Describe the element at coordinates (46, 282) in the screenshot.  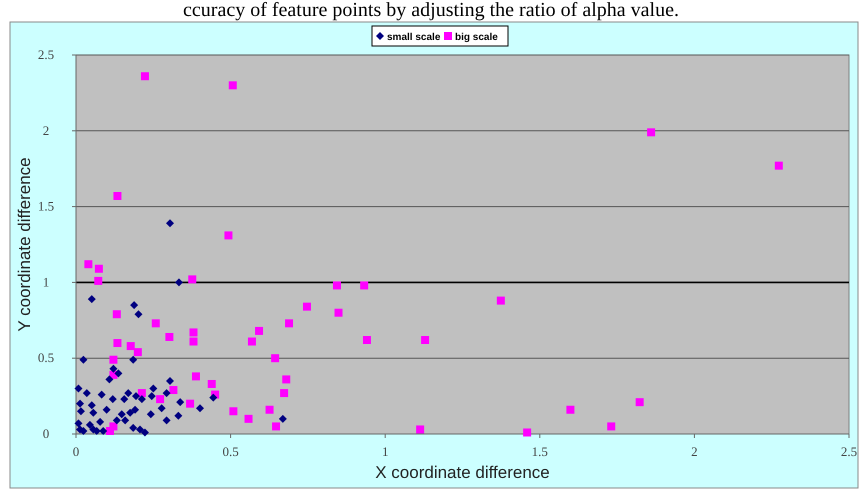
I see `y-tick-label: 1` at that location.